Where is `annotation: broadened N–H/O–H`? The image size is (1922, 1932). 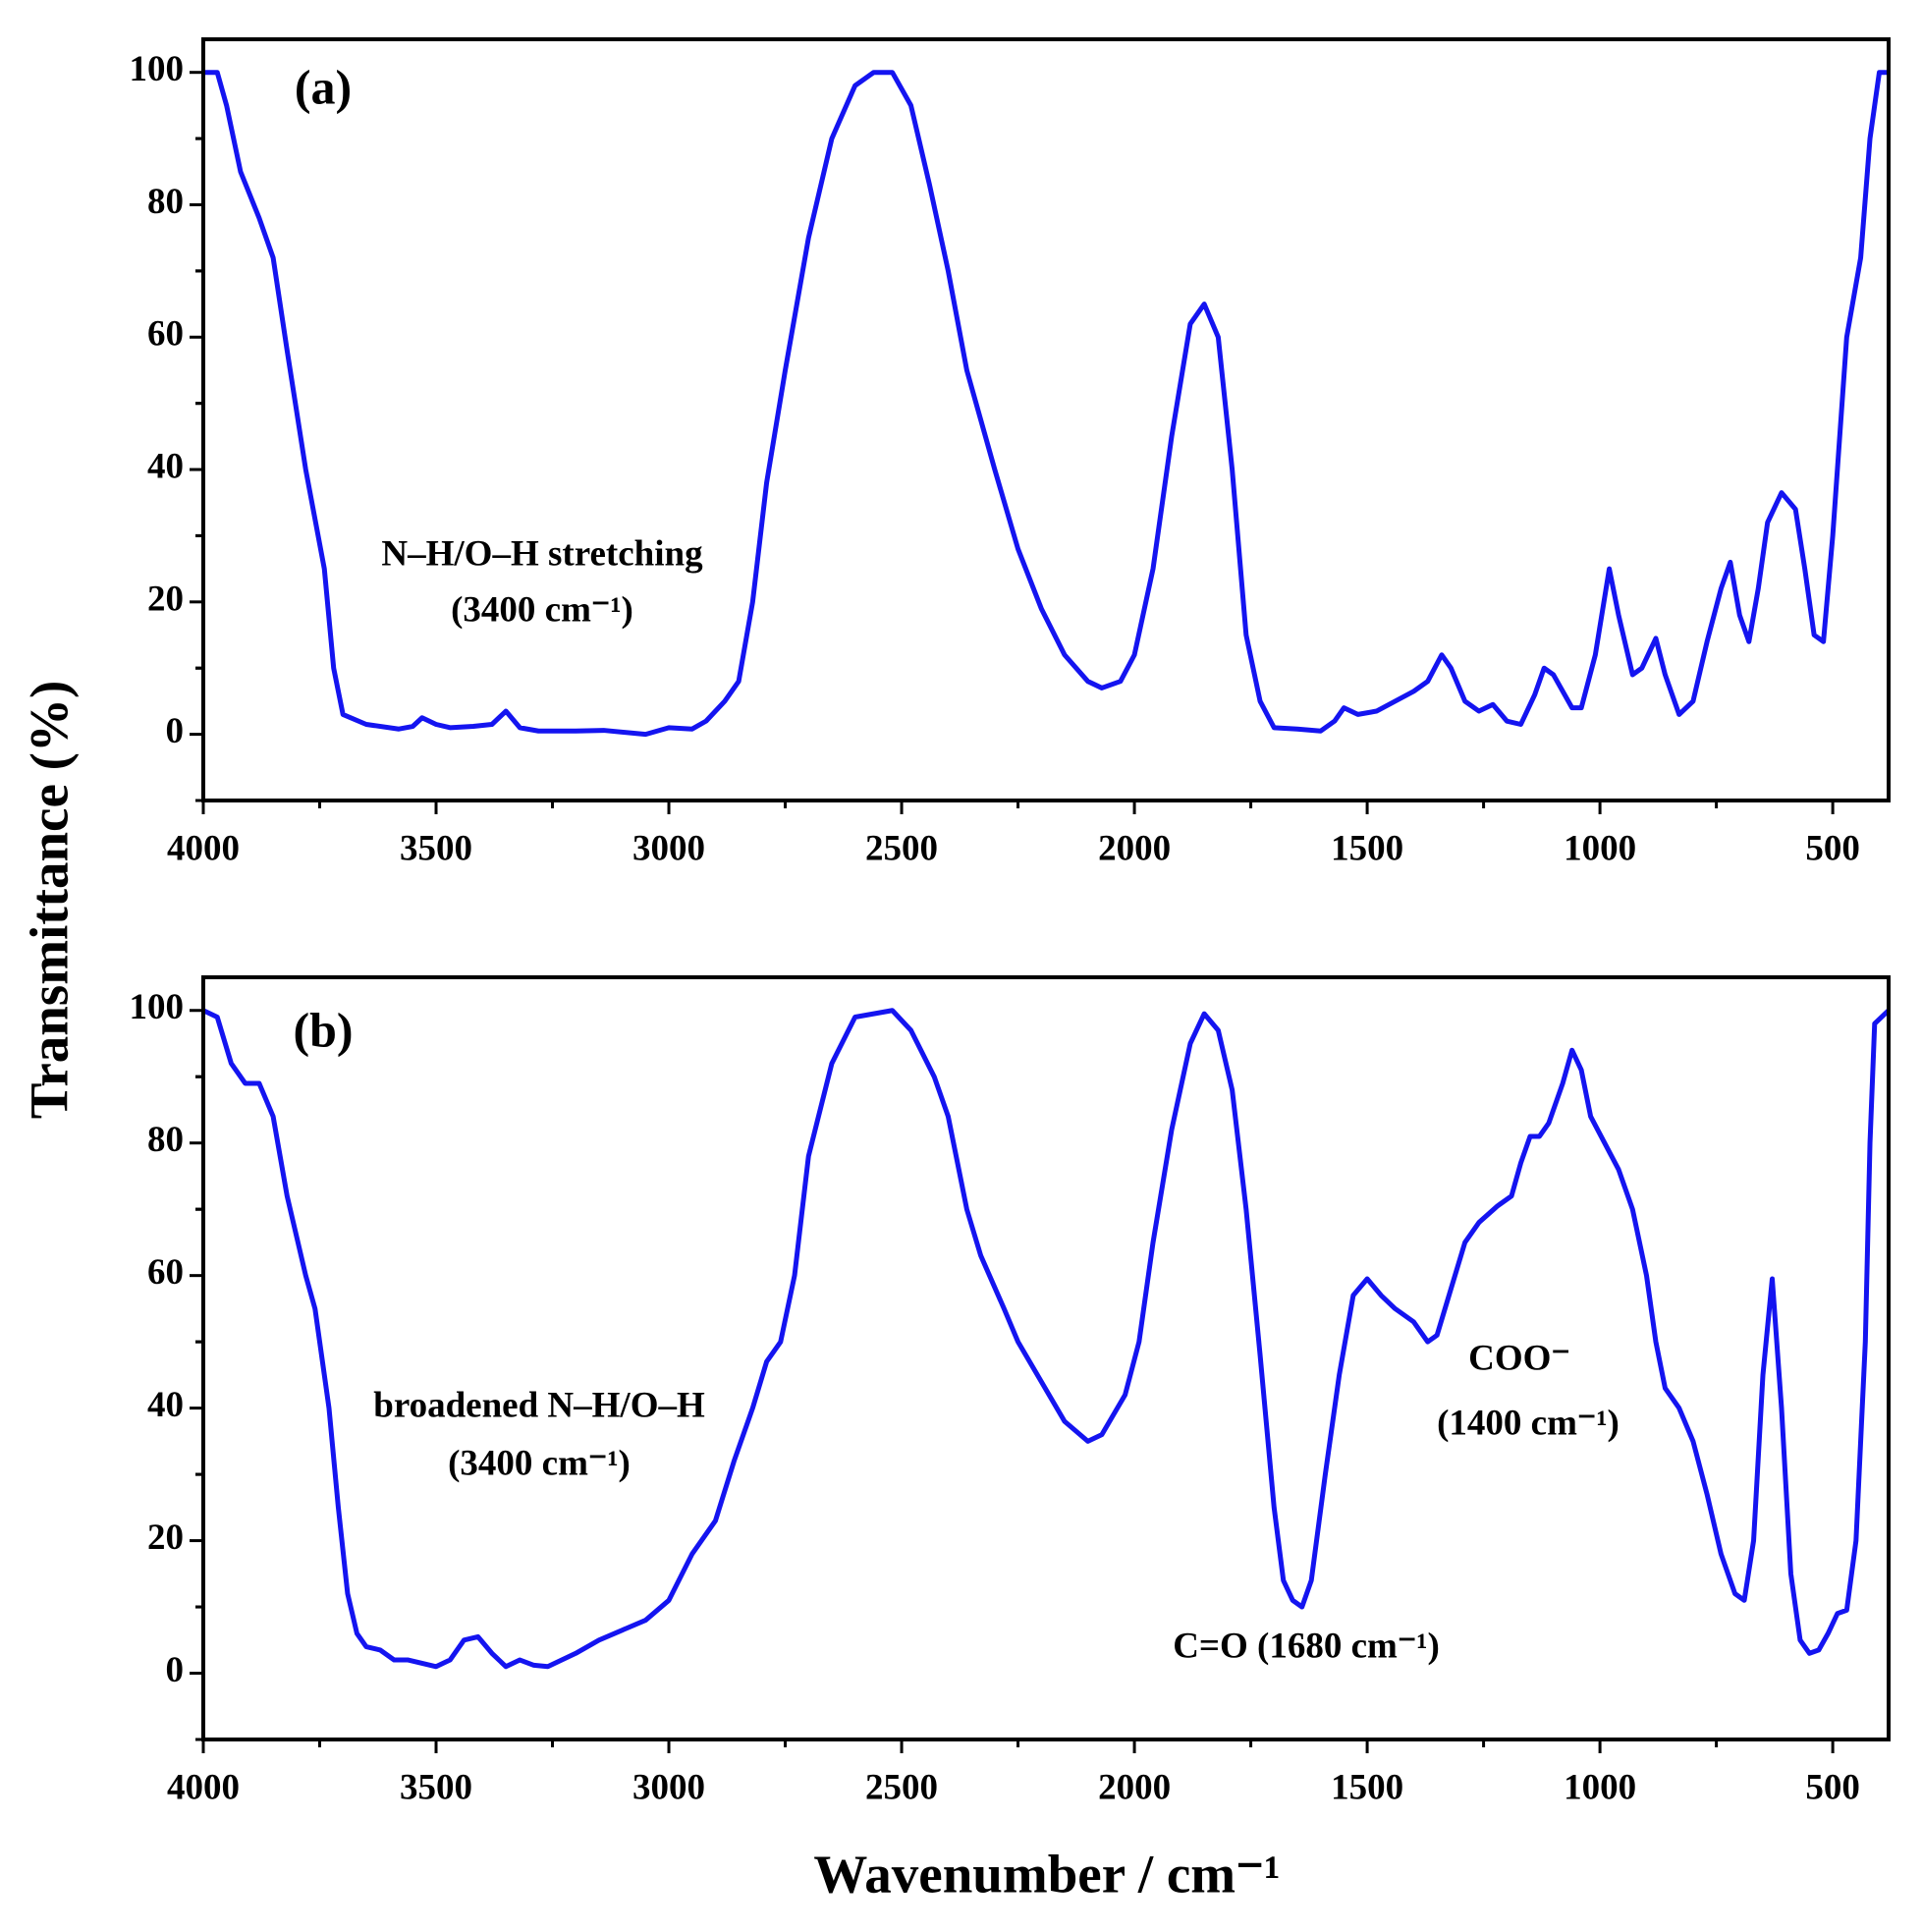
annotation: broadened N–H/O–H is located at coordinates (539, 1405).